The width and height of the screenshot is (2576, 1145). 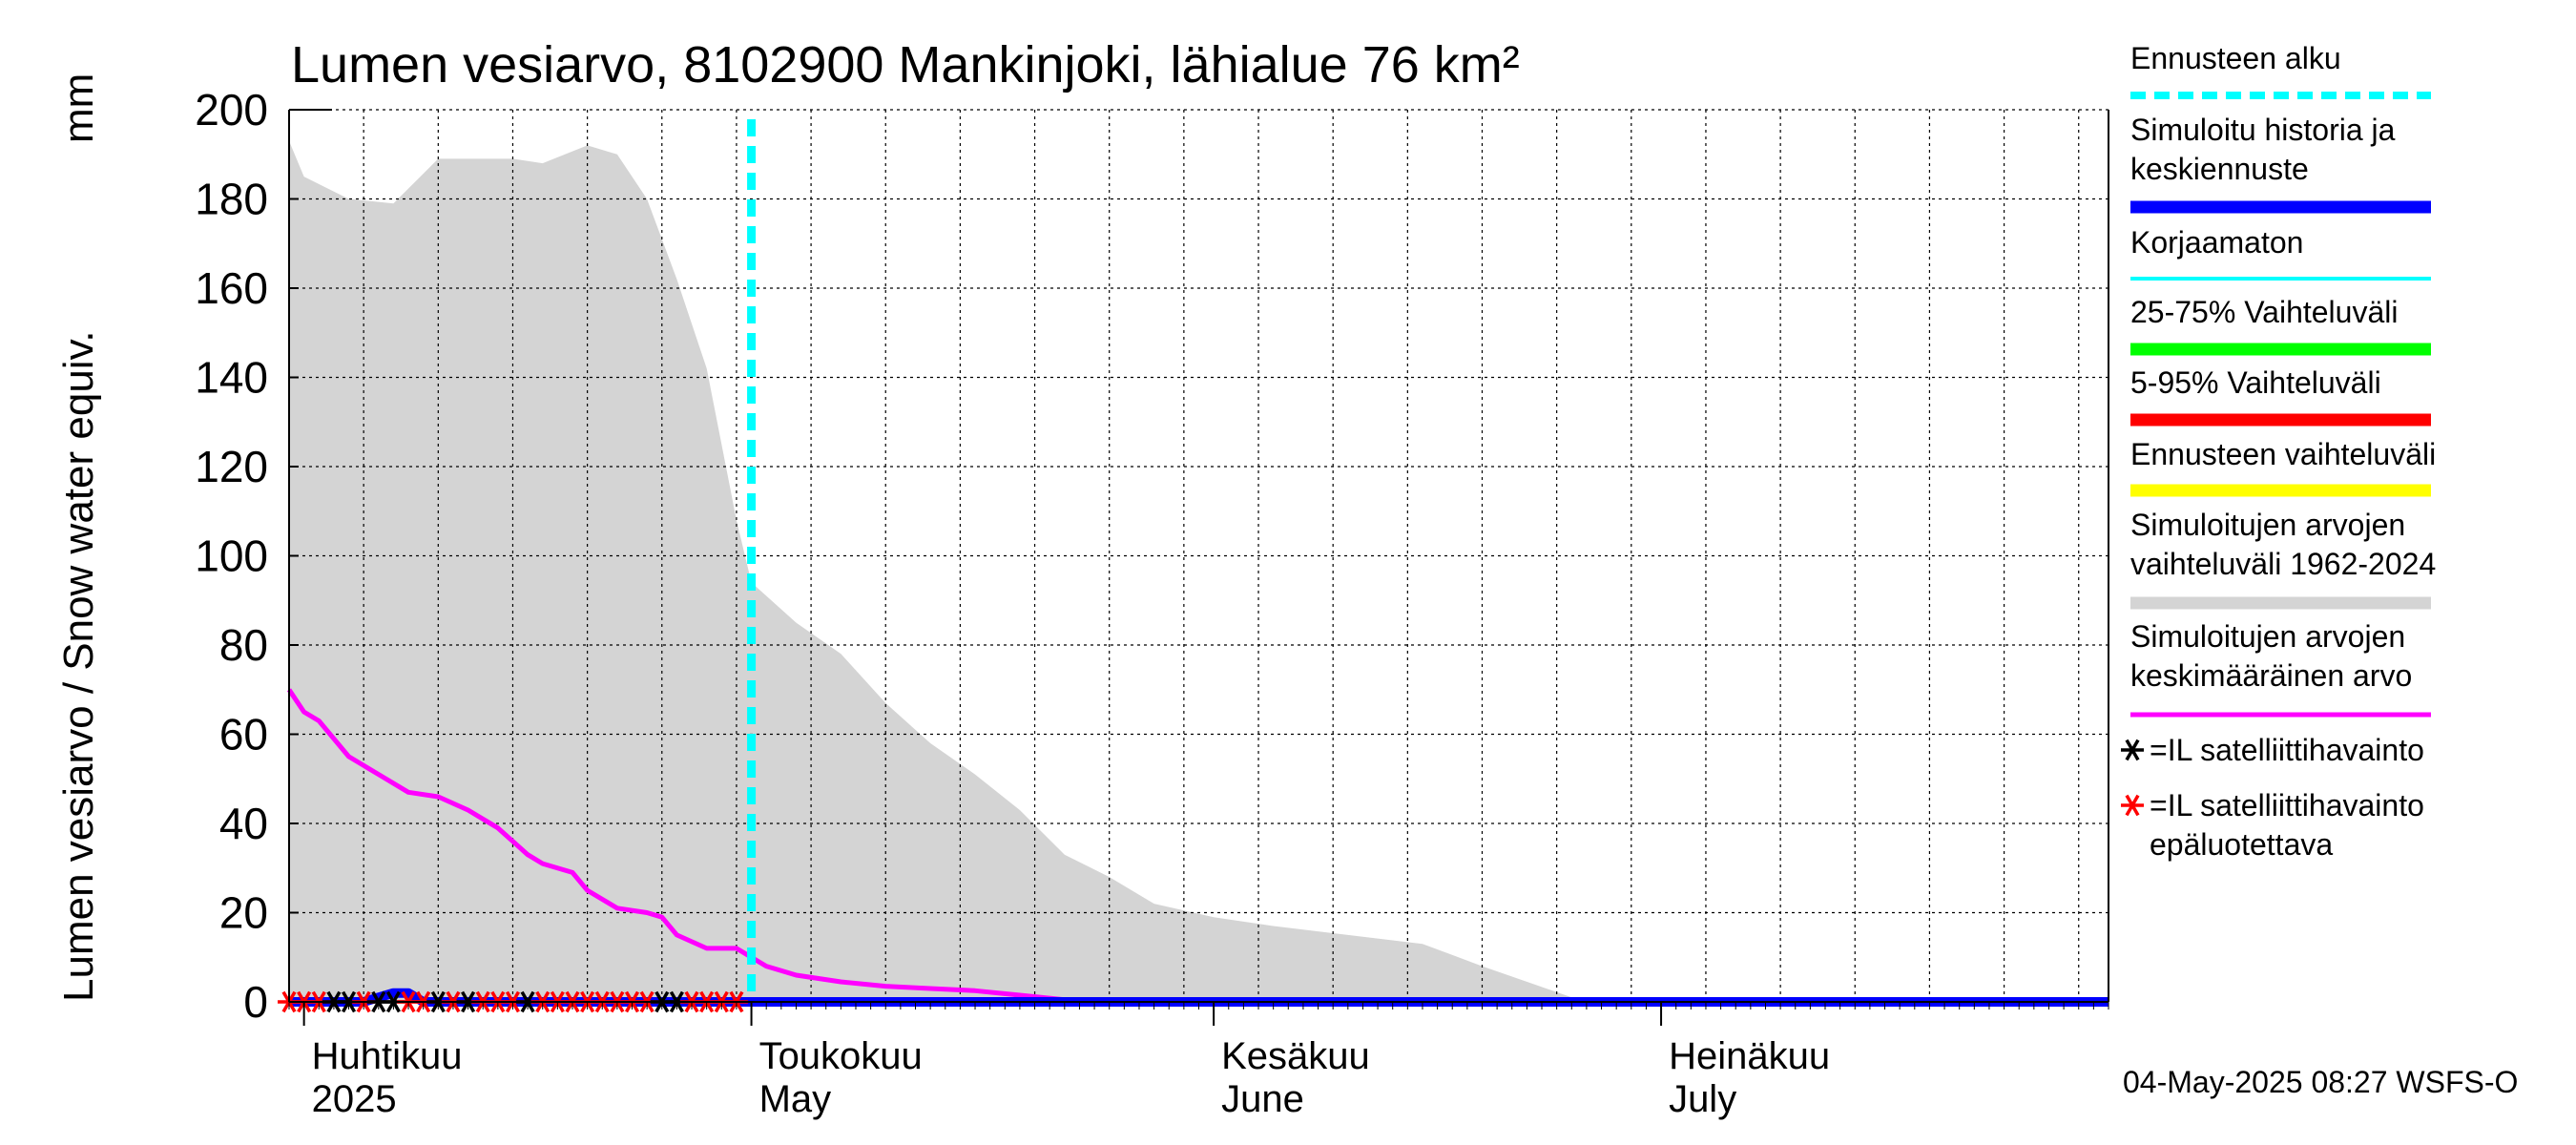 I want to click on legend-label: vaihteluväli 1962-2024, so click(x=2283, y=564).